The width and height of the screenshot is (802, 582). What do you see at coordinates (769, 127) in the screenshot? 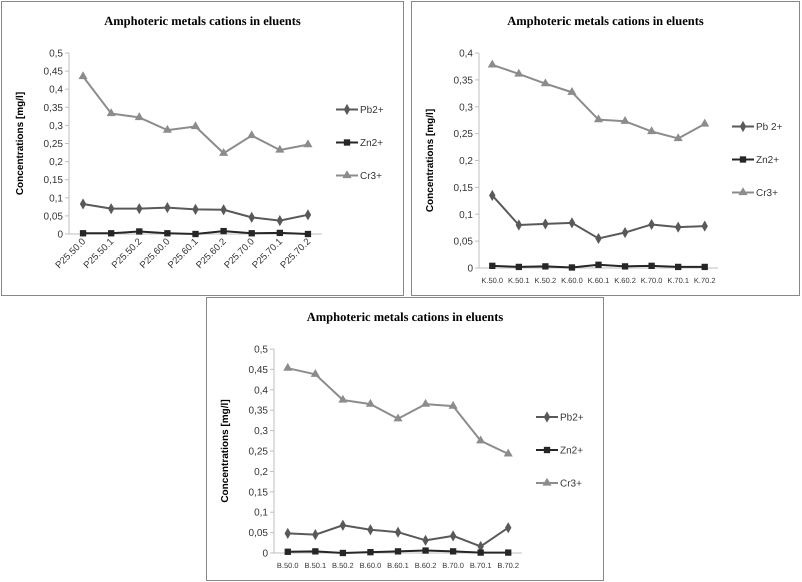
I see `legend-label: Pb 2+` at bounding box center [769, 127].